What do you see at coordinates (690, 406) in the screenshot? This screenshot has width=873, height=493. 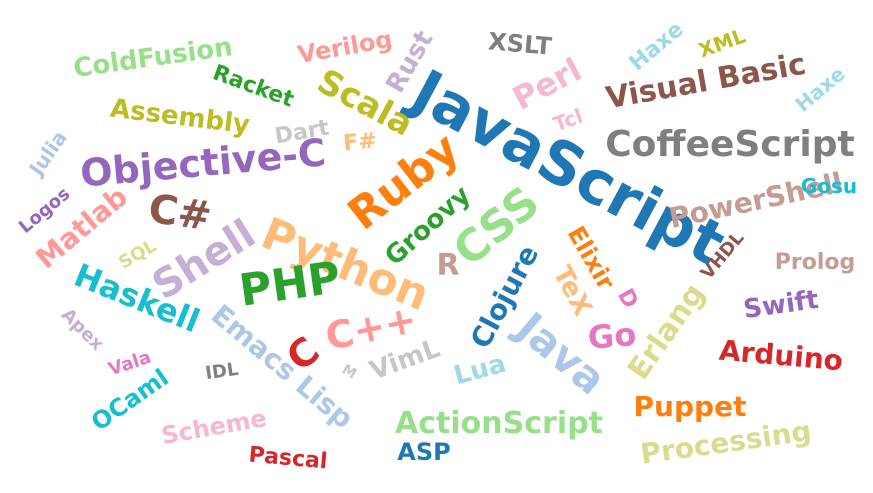 I see `word-puppet: Puppet` at bounding box center [690, 406].